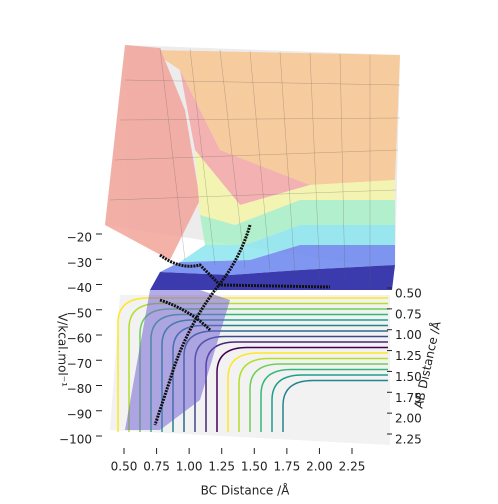  What do you see at coordinates (408, 314) in the screenshot?
I see `y-tick-label: 0.75` at bounding box center [408, 314].